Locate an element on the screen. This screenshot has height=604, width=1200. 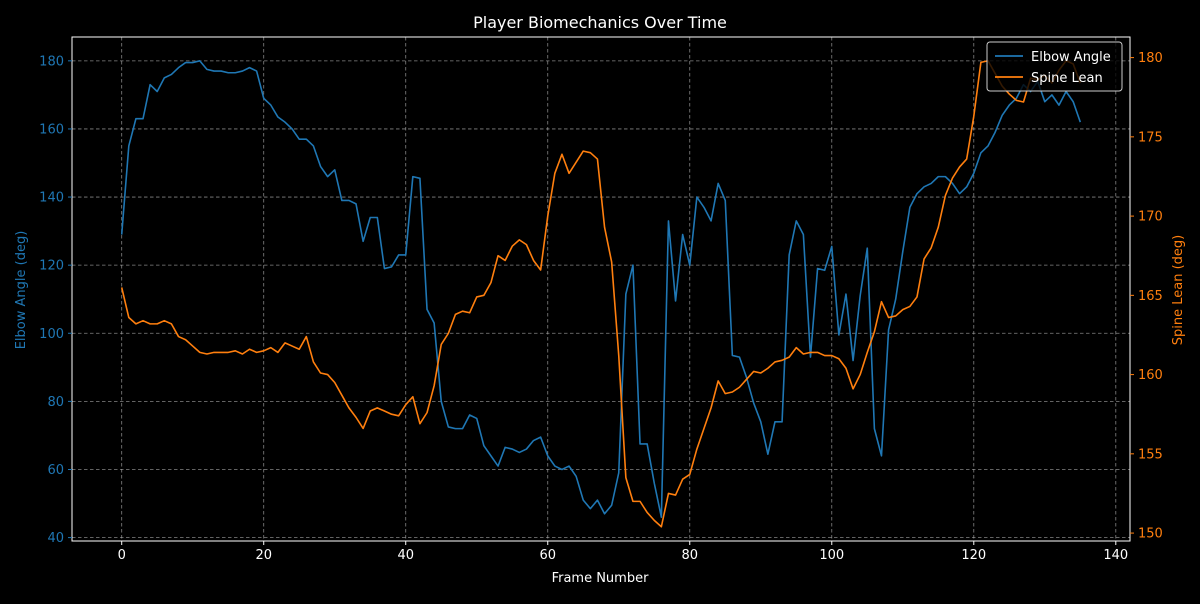
left-y-tick-label: 120 is located at coordinates (51, 266).